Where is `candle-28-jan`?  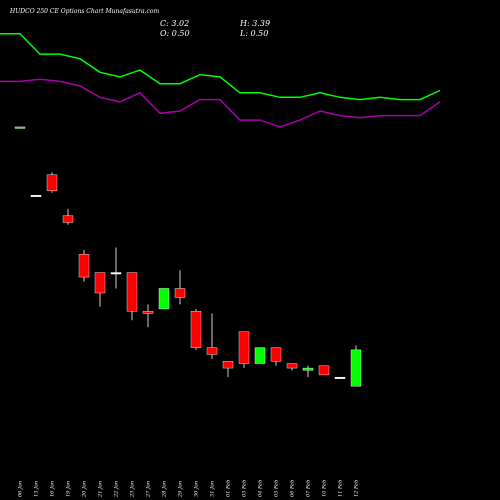 candle-28-jan is located at coordinates (164, 299).